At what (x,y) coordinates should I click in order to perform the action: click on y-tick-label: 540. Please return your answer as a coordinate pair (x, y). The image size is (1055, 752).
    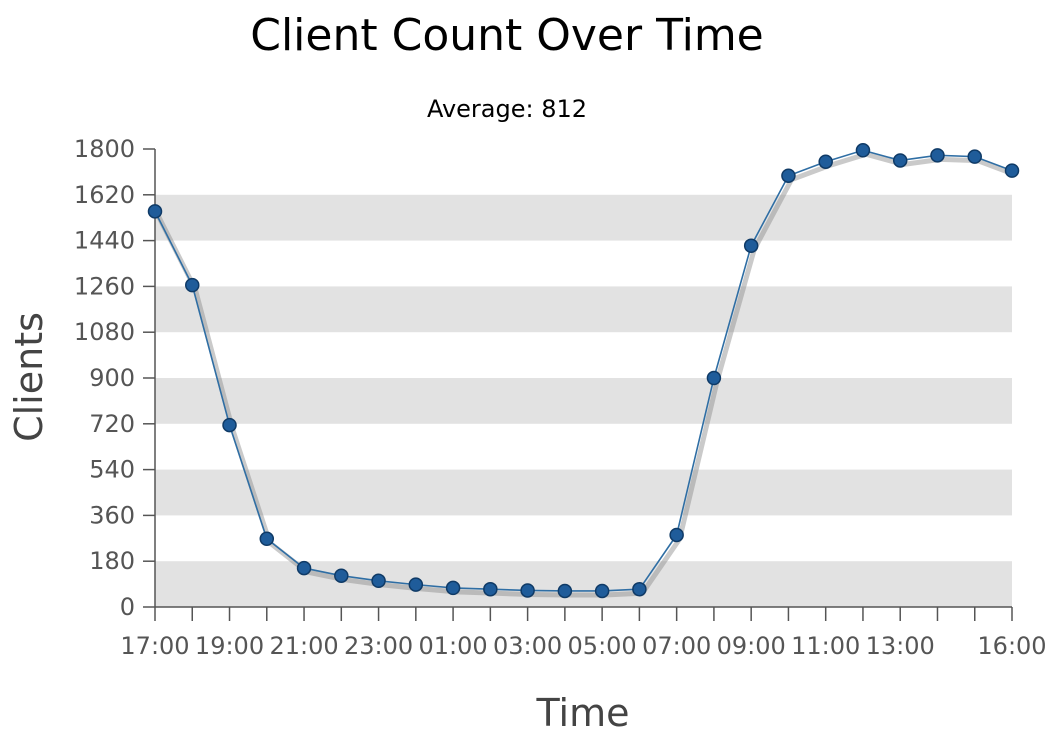
    Looking at the image, I should click on (112, 470).